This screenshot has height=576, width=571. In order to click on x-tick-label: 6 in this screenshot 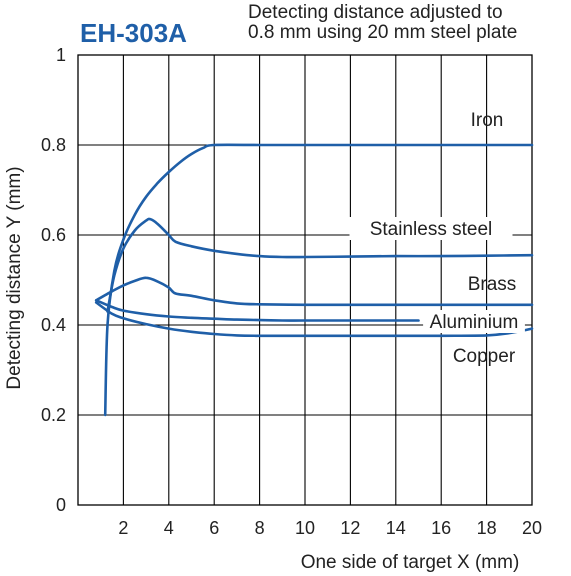, I will do `click(214, 528)`.